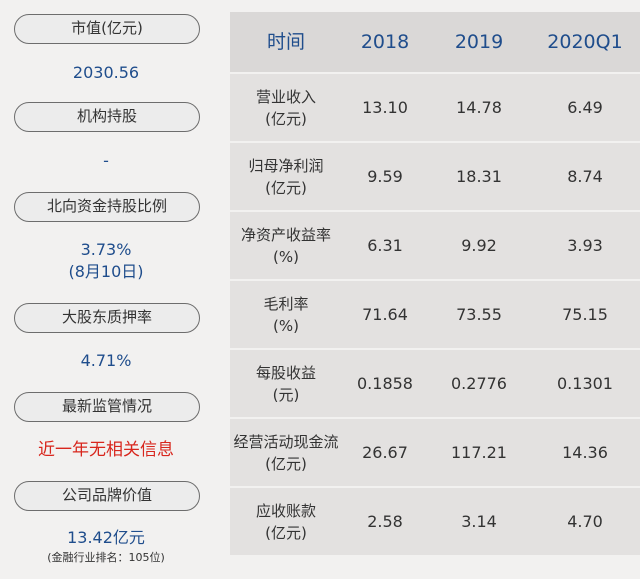 This screenshot has width=640, height=579. Describe the element at coordinates (435, 521) in the screenshot. I see `table-row: 应收账款 (亿元) 2.58 3.14 4.70` at that location.